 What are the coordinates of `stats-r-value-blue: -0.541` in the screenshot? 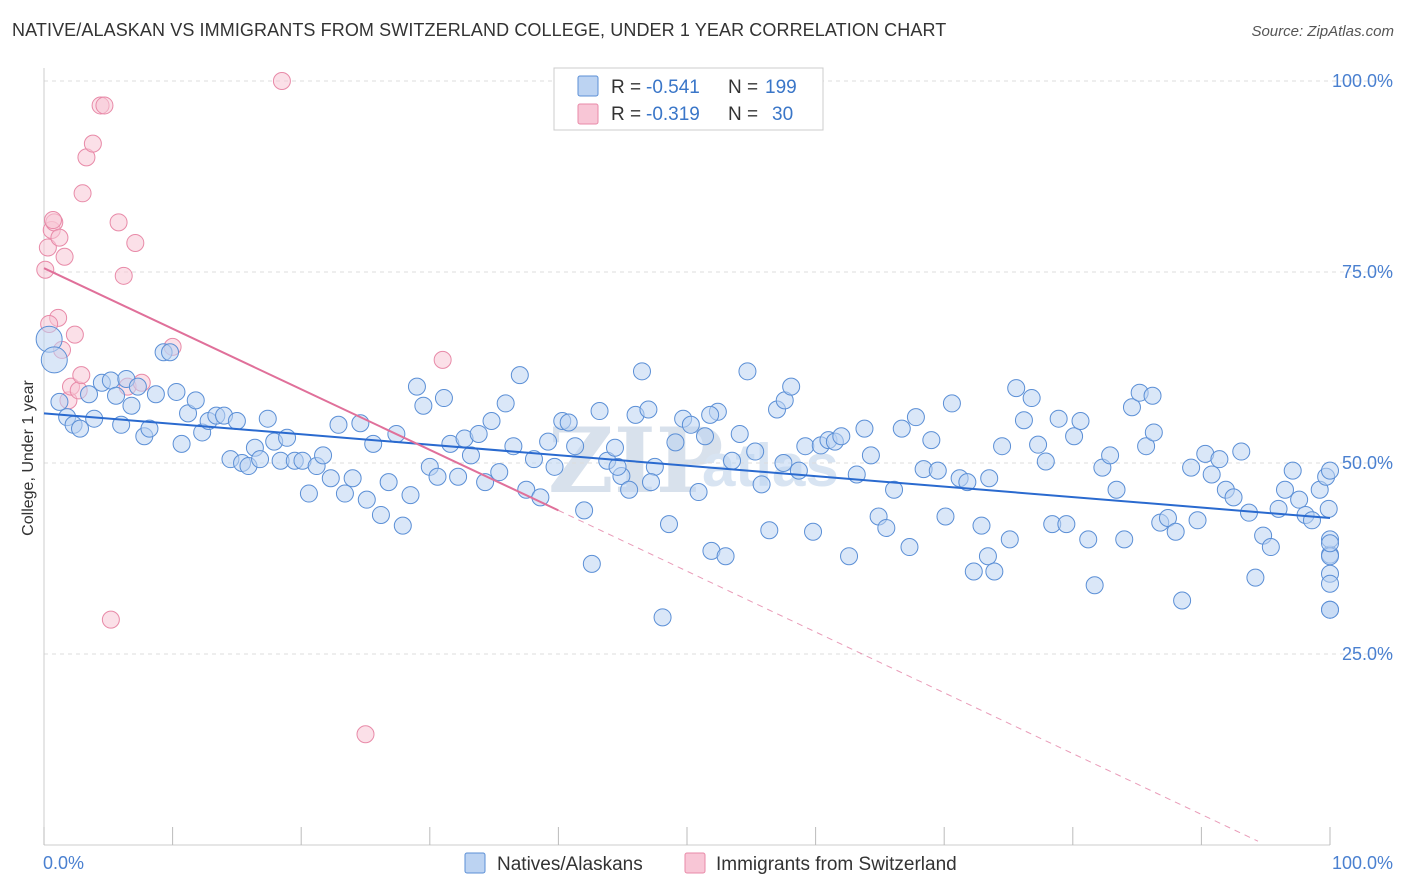 It's located at (673, 87).